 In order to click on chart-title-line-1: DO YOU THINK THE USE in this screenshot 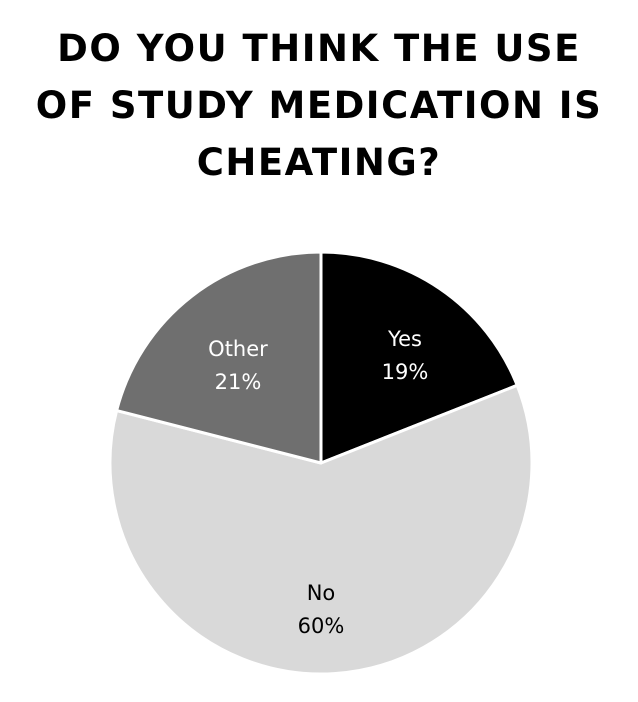, I will do `click(319, 48)`.